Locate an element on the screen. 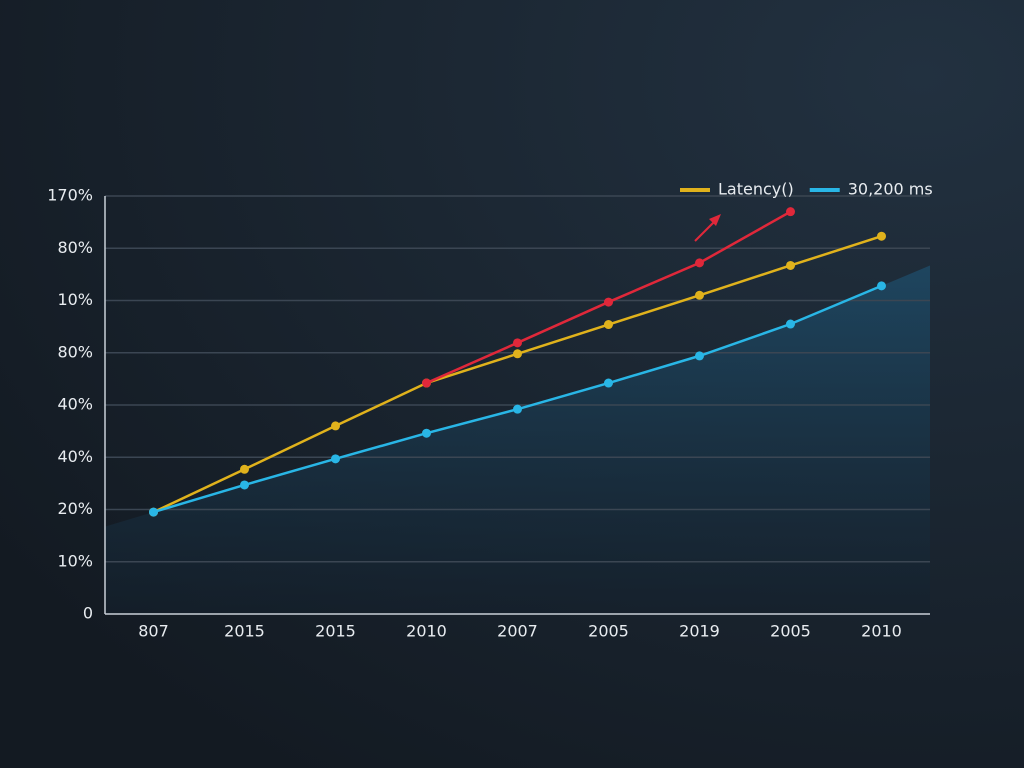  legend-label: Latency() is located at coordinates (756, 189).